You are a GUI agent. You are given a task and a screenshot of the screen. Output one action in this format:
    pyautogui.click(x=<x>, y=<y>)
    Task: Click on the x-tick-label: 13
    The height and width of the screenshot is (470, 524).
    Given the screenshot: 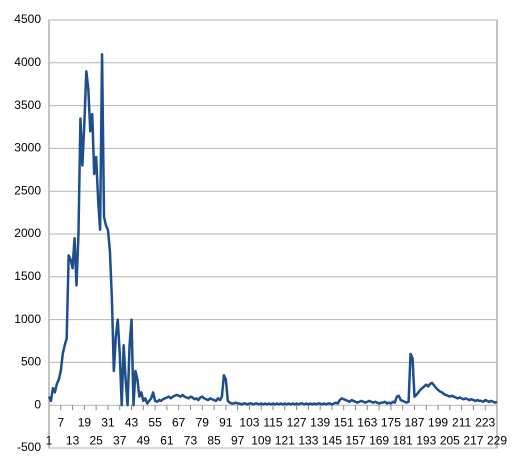 What is the action you would take?
    pyautogui.click(x=73, y=440)
    